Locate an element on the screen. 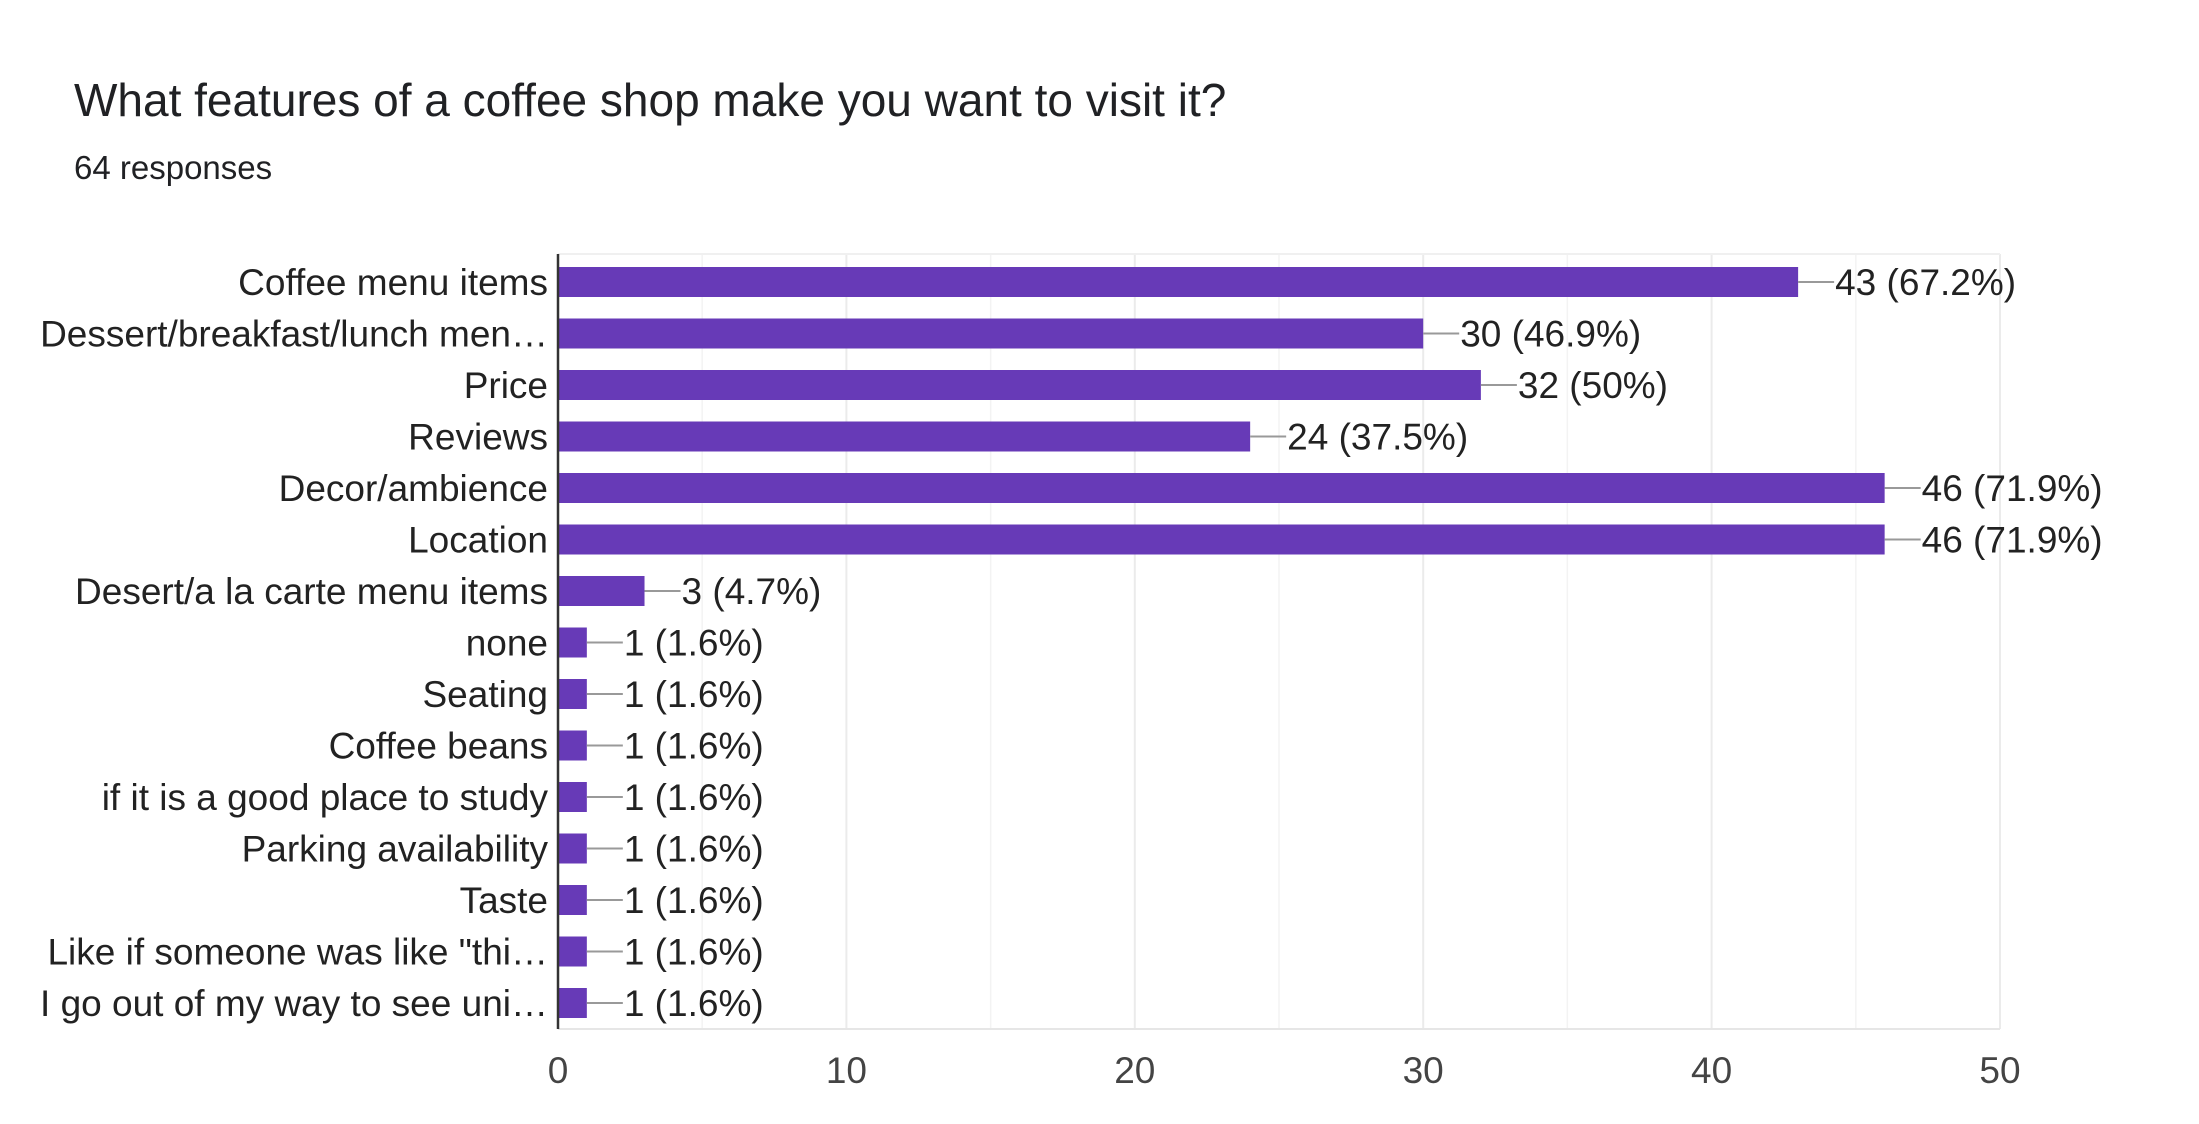 This screenshot has height=1124, width=2199. response-count: 64 responses is located at coordinates (173, 167).